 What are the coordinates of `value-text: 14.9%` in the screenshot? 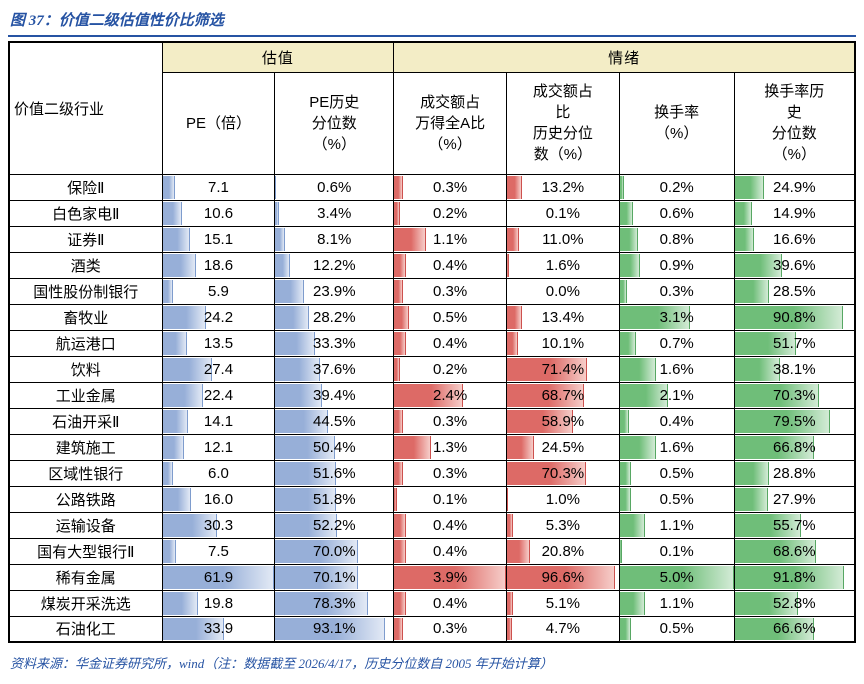 It's located at (794, 213).